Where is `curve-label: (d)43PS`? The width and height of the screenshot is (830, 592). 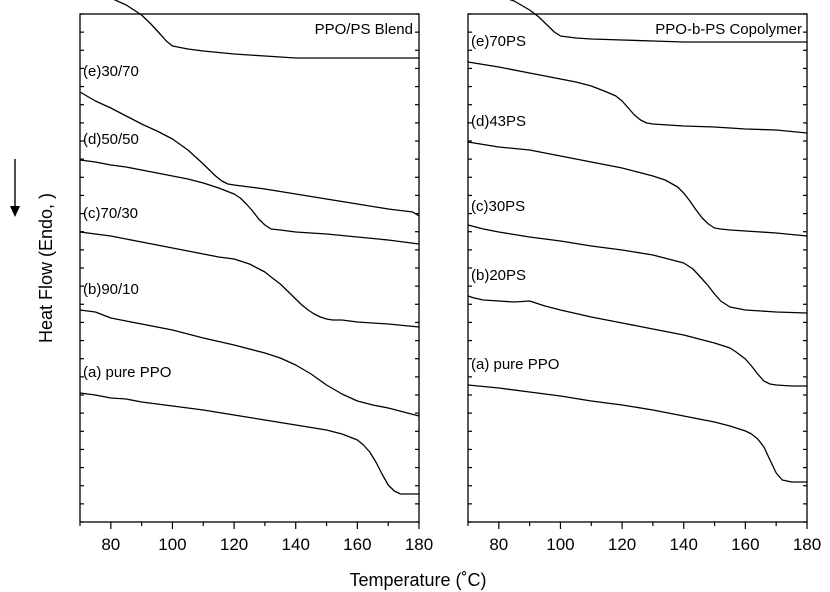 curve-label: (d)43PS is located at coordinates (498, 121).